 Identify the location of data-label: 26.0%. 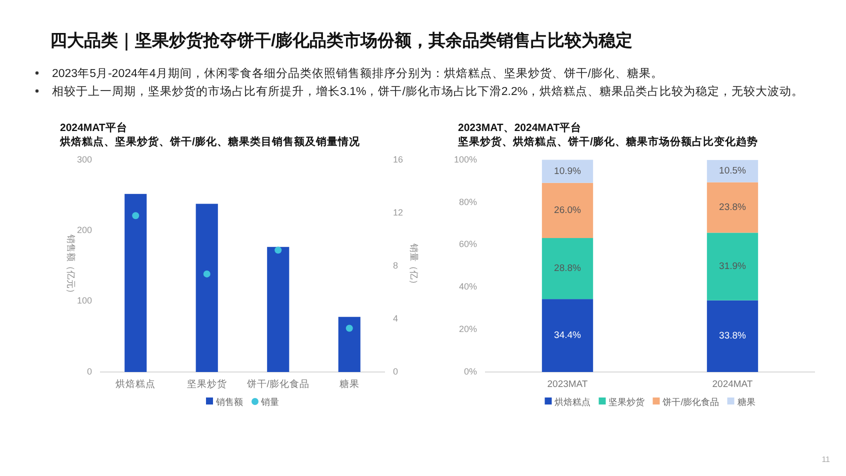
(568, 210).